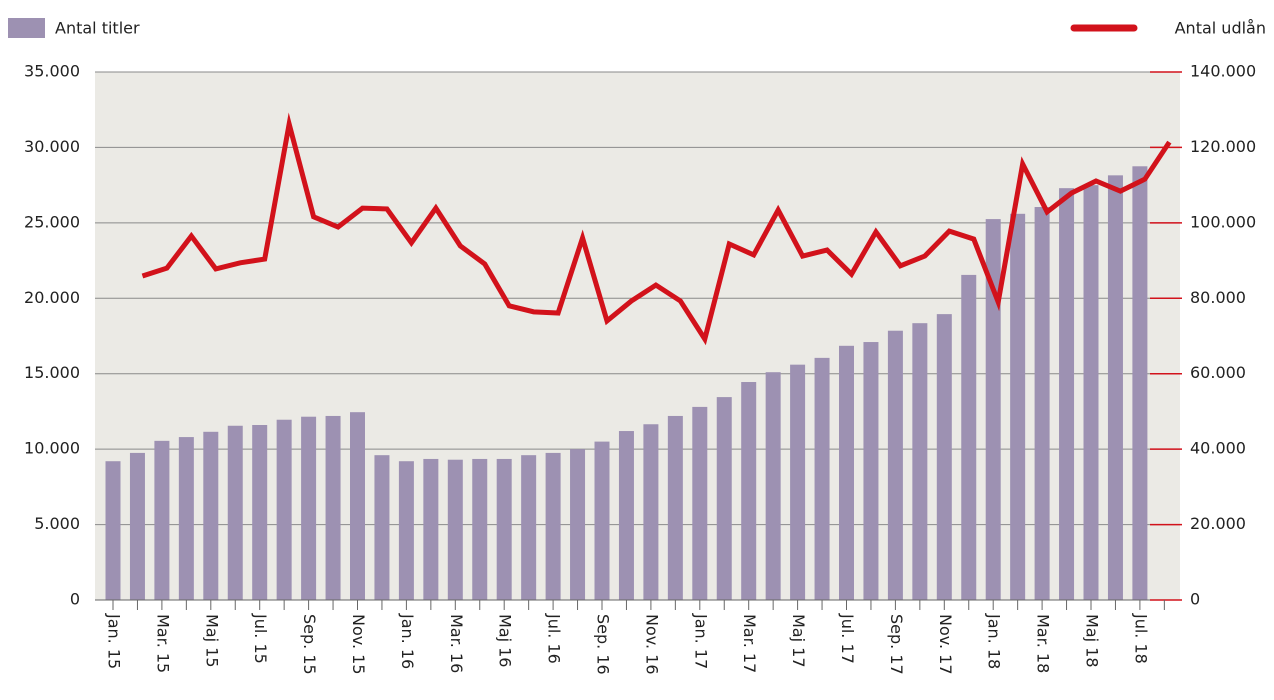 The height and width of the screenshot is (700, 1274). Describe the element at coordinates (162, 643) in the screenshot. I see `x-tick-label: Mar. 15` at that location.